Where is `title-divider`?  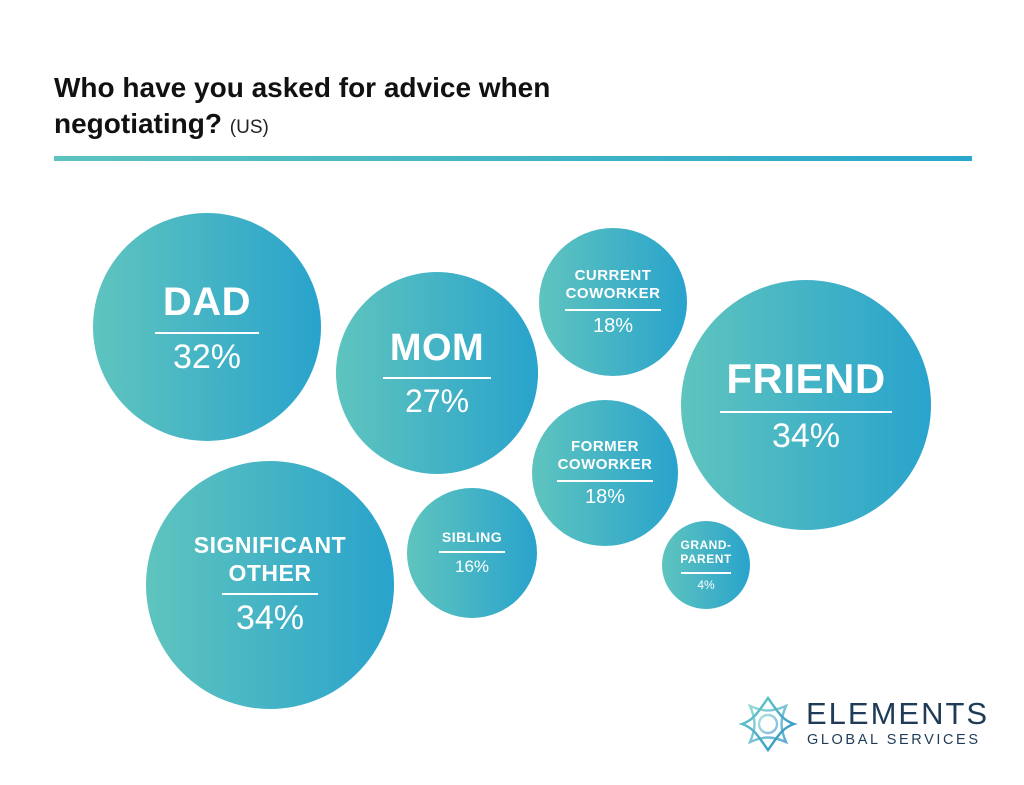 title-divider is located at coordinates (513, 158).